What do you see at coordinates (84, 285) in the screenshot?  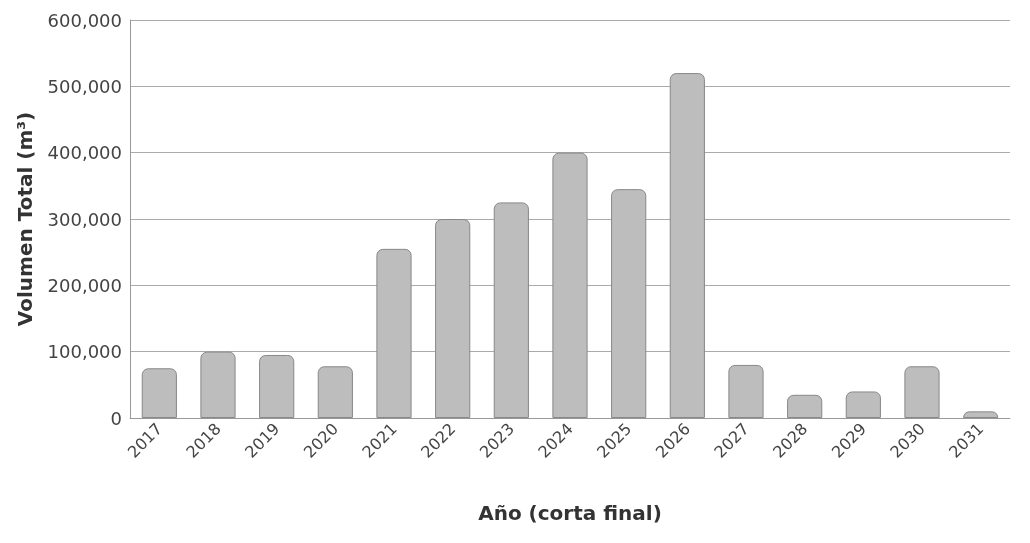 I see `y-tick-label: 200,000` at bounding box center [84, 285].